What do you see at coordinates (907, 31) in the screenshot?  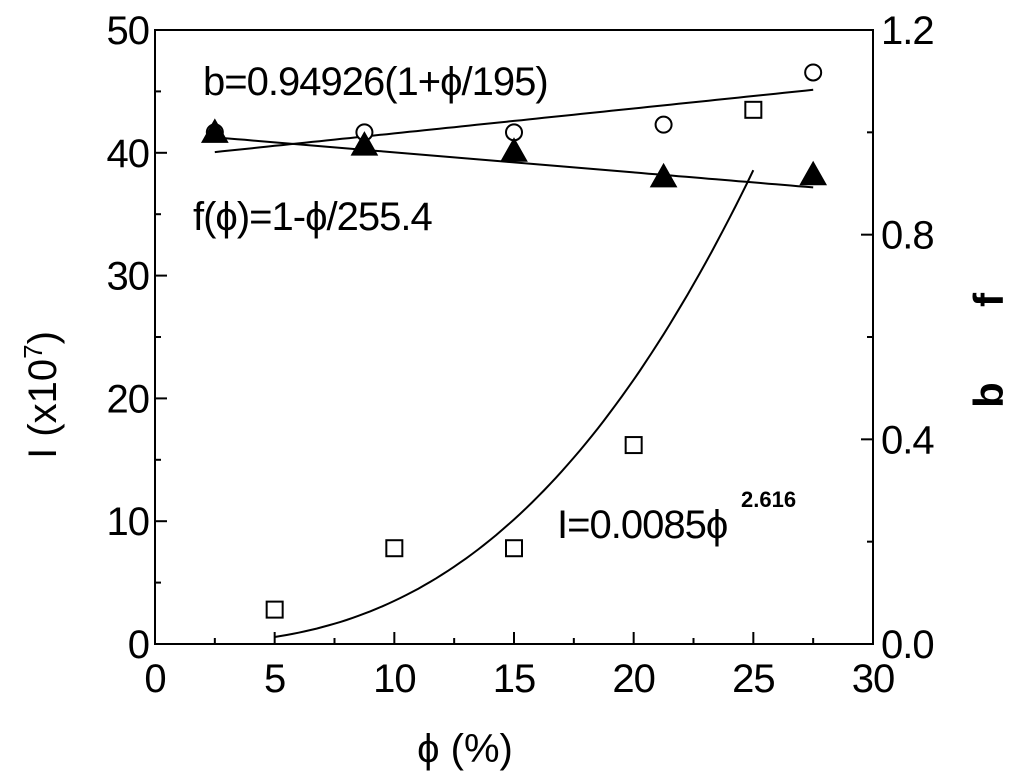 I see `y-right-tick-label: 1.2` at bounding box center [907, 31].